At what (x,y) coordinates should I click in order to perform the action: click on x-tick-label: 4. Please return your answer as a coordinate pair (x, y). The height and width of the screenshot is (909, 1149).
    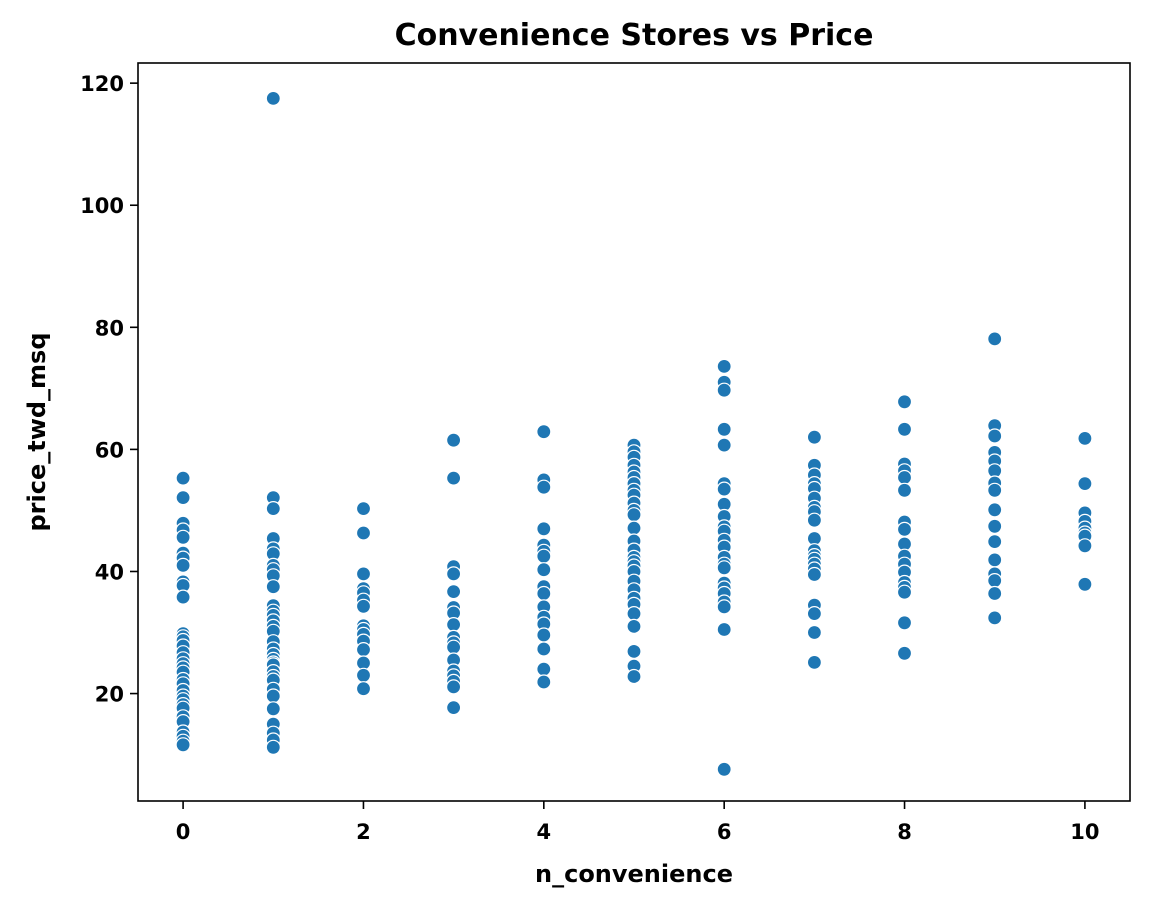
    Looking at the image, I should click on (544, 832).